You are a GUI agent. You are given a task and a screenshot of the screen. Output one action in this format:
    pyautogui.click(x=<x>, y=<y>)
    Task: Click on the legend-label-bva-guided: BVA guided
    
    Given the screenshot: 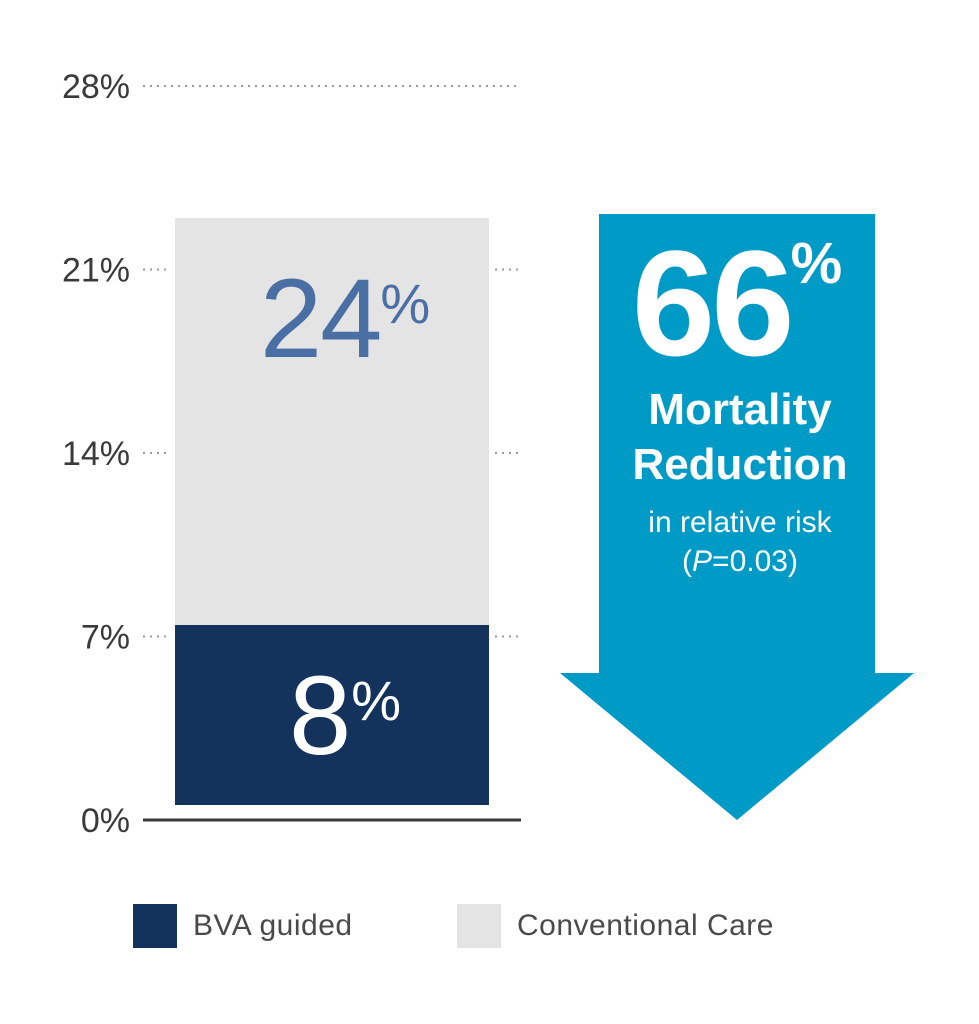 What is the action you would take?
    pyautogui.click(x=273, y=925)
    